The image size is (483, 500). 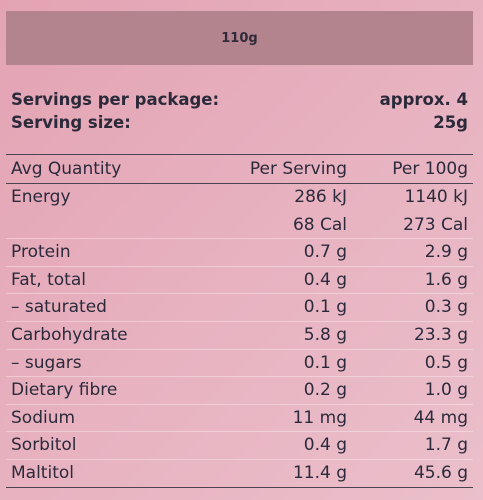 I want to click on nutrient-name: Energy, so click(x=41, y=197).